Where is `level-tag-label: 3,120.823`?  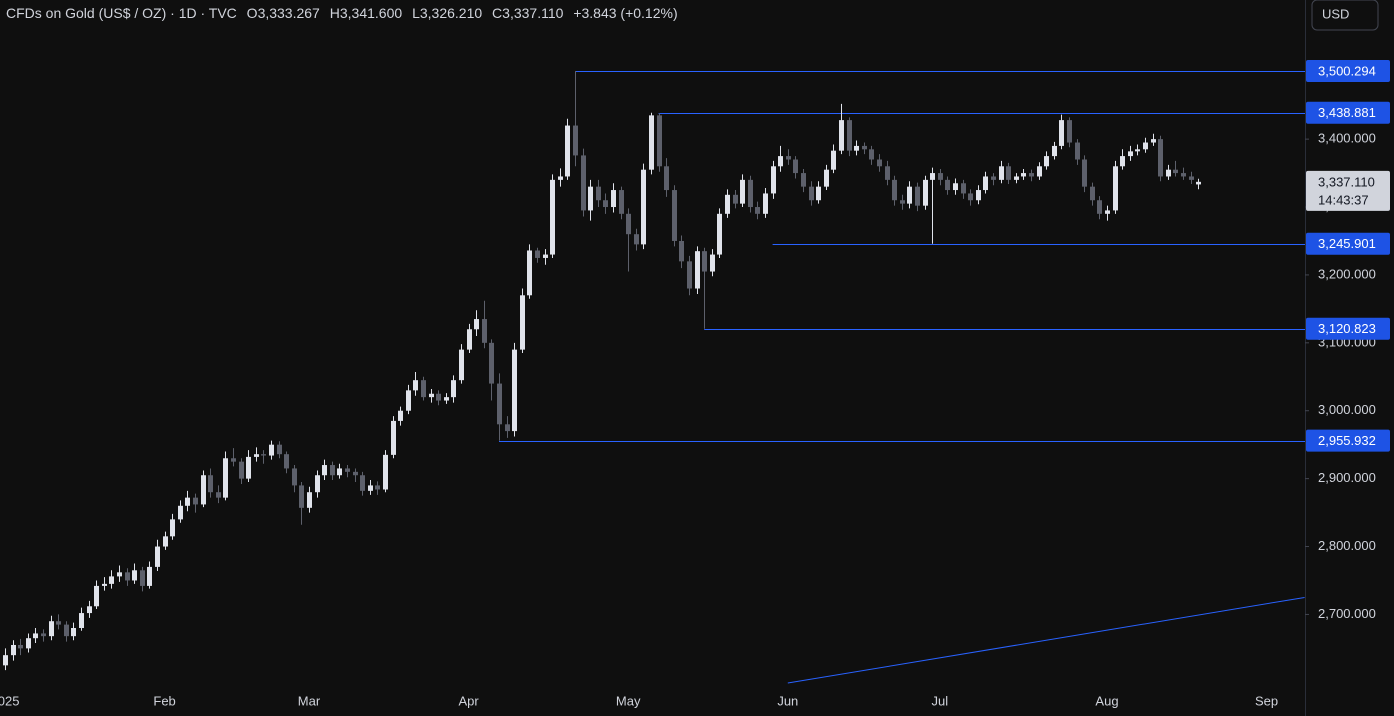 level-tag-label: 3,120.823 is located at coordinates (1347, 328).